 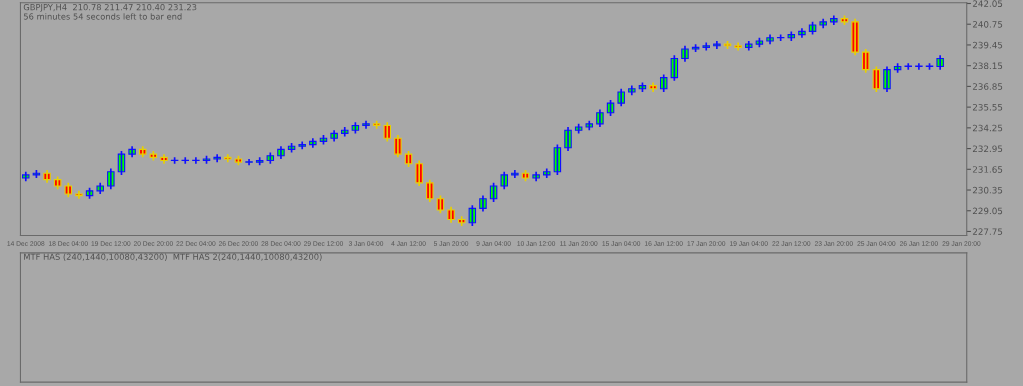 What do you see at coordinates (102, 16) in the screenshot?
I see `text: 56 minutes 54 seconds left to bar end` at bounding box center [102, 16].